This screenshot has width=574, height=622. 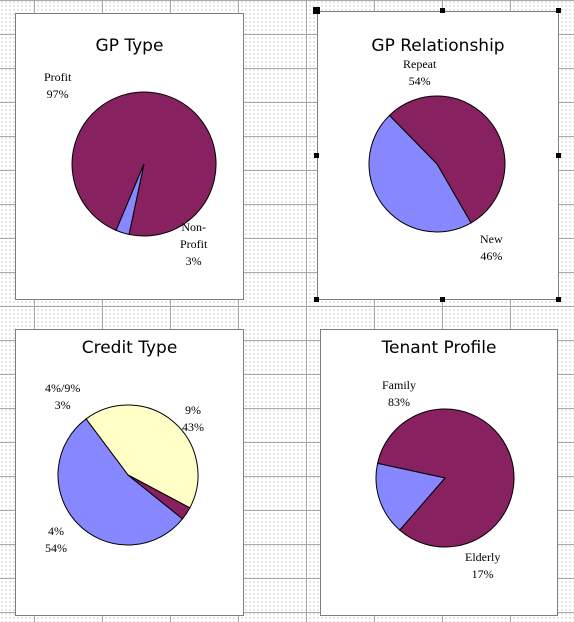 I want to click on label-percent: 97%, so click(x=57, y=94).